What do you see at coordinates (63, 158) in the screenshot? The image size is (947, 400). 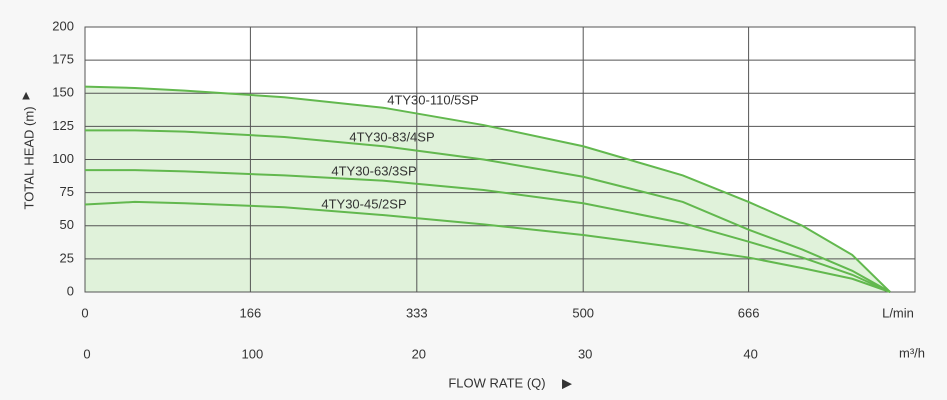 I see `y-tick-label: 100` at bounding box center [63, 158].